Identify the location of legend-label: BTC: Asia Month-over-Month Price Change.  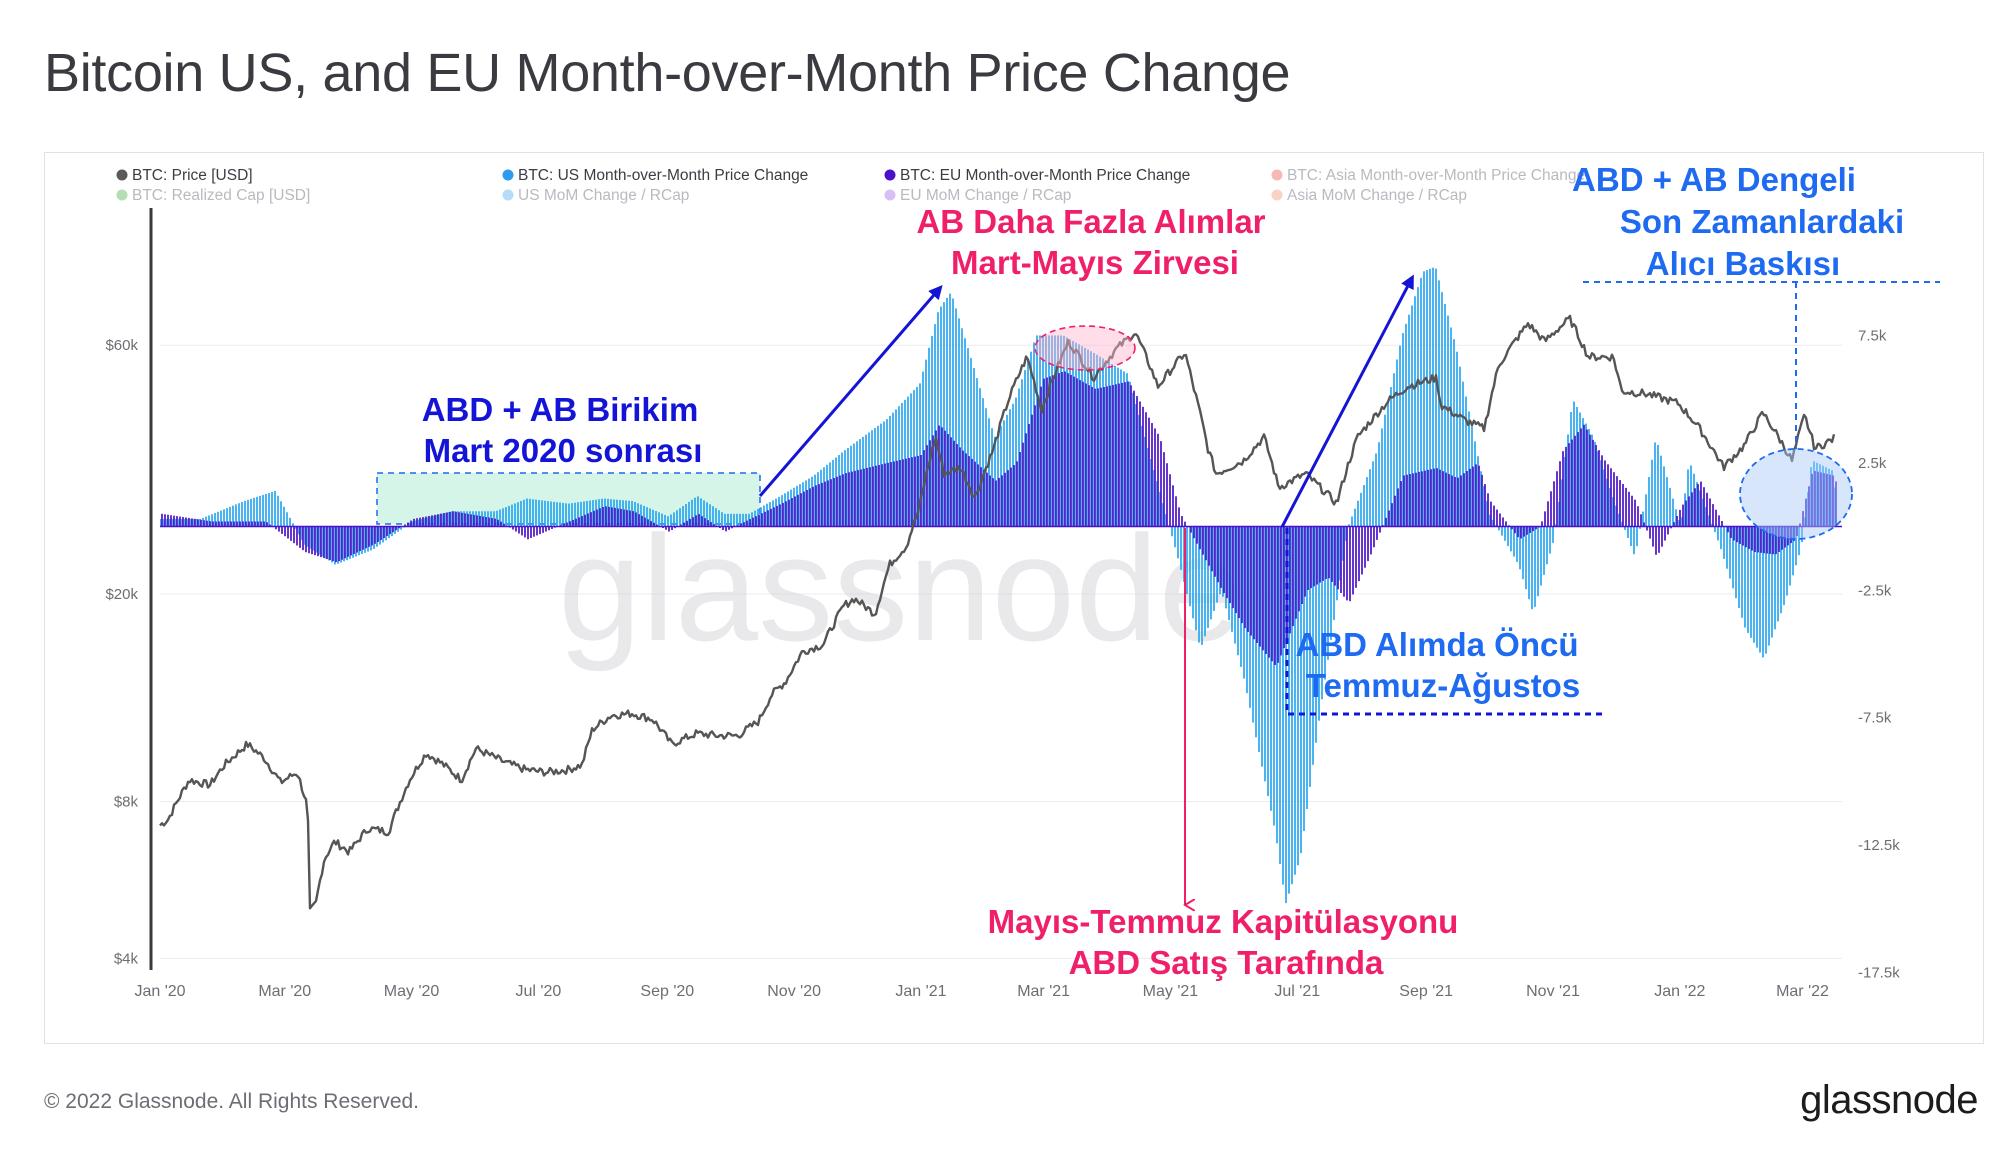
(1436, 175).